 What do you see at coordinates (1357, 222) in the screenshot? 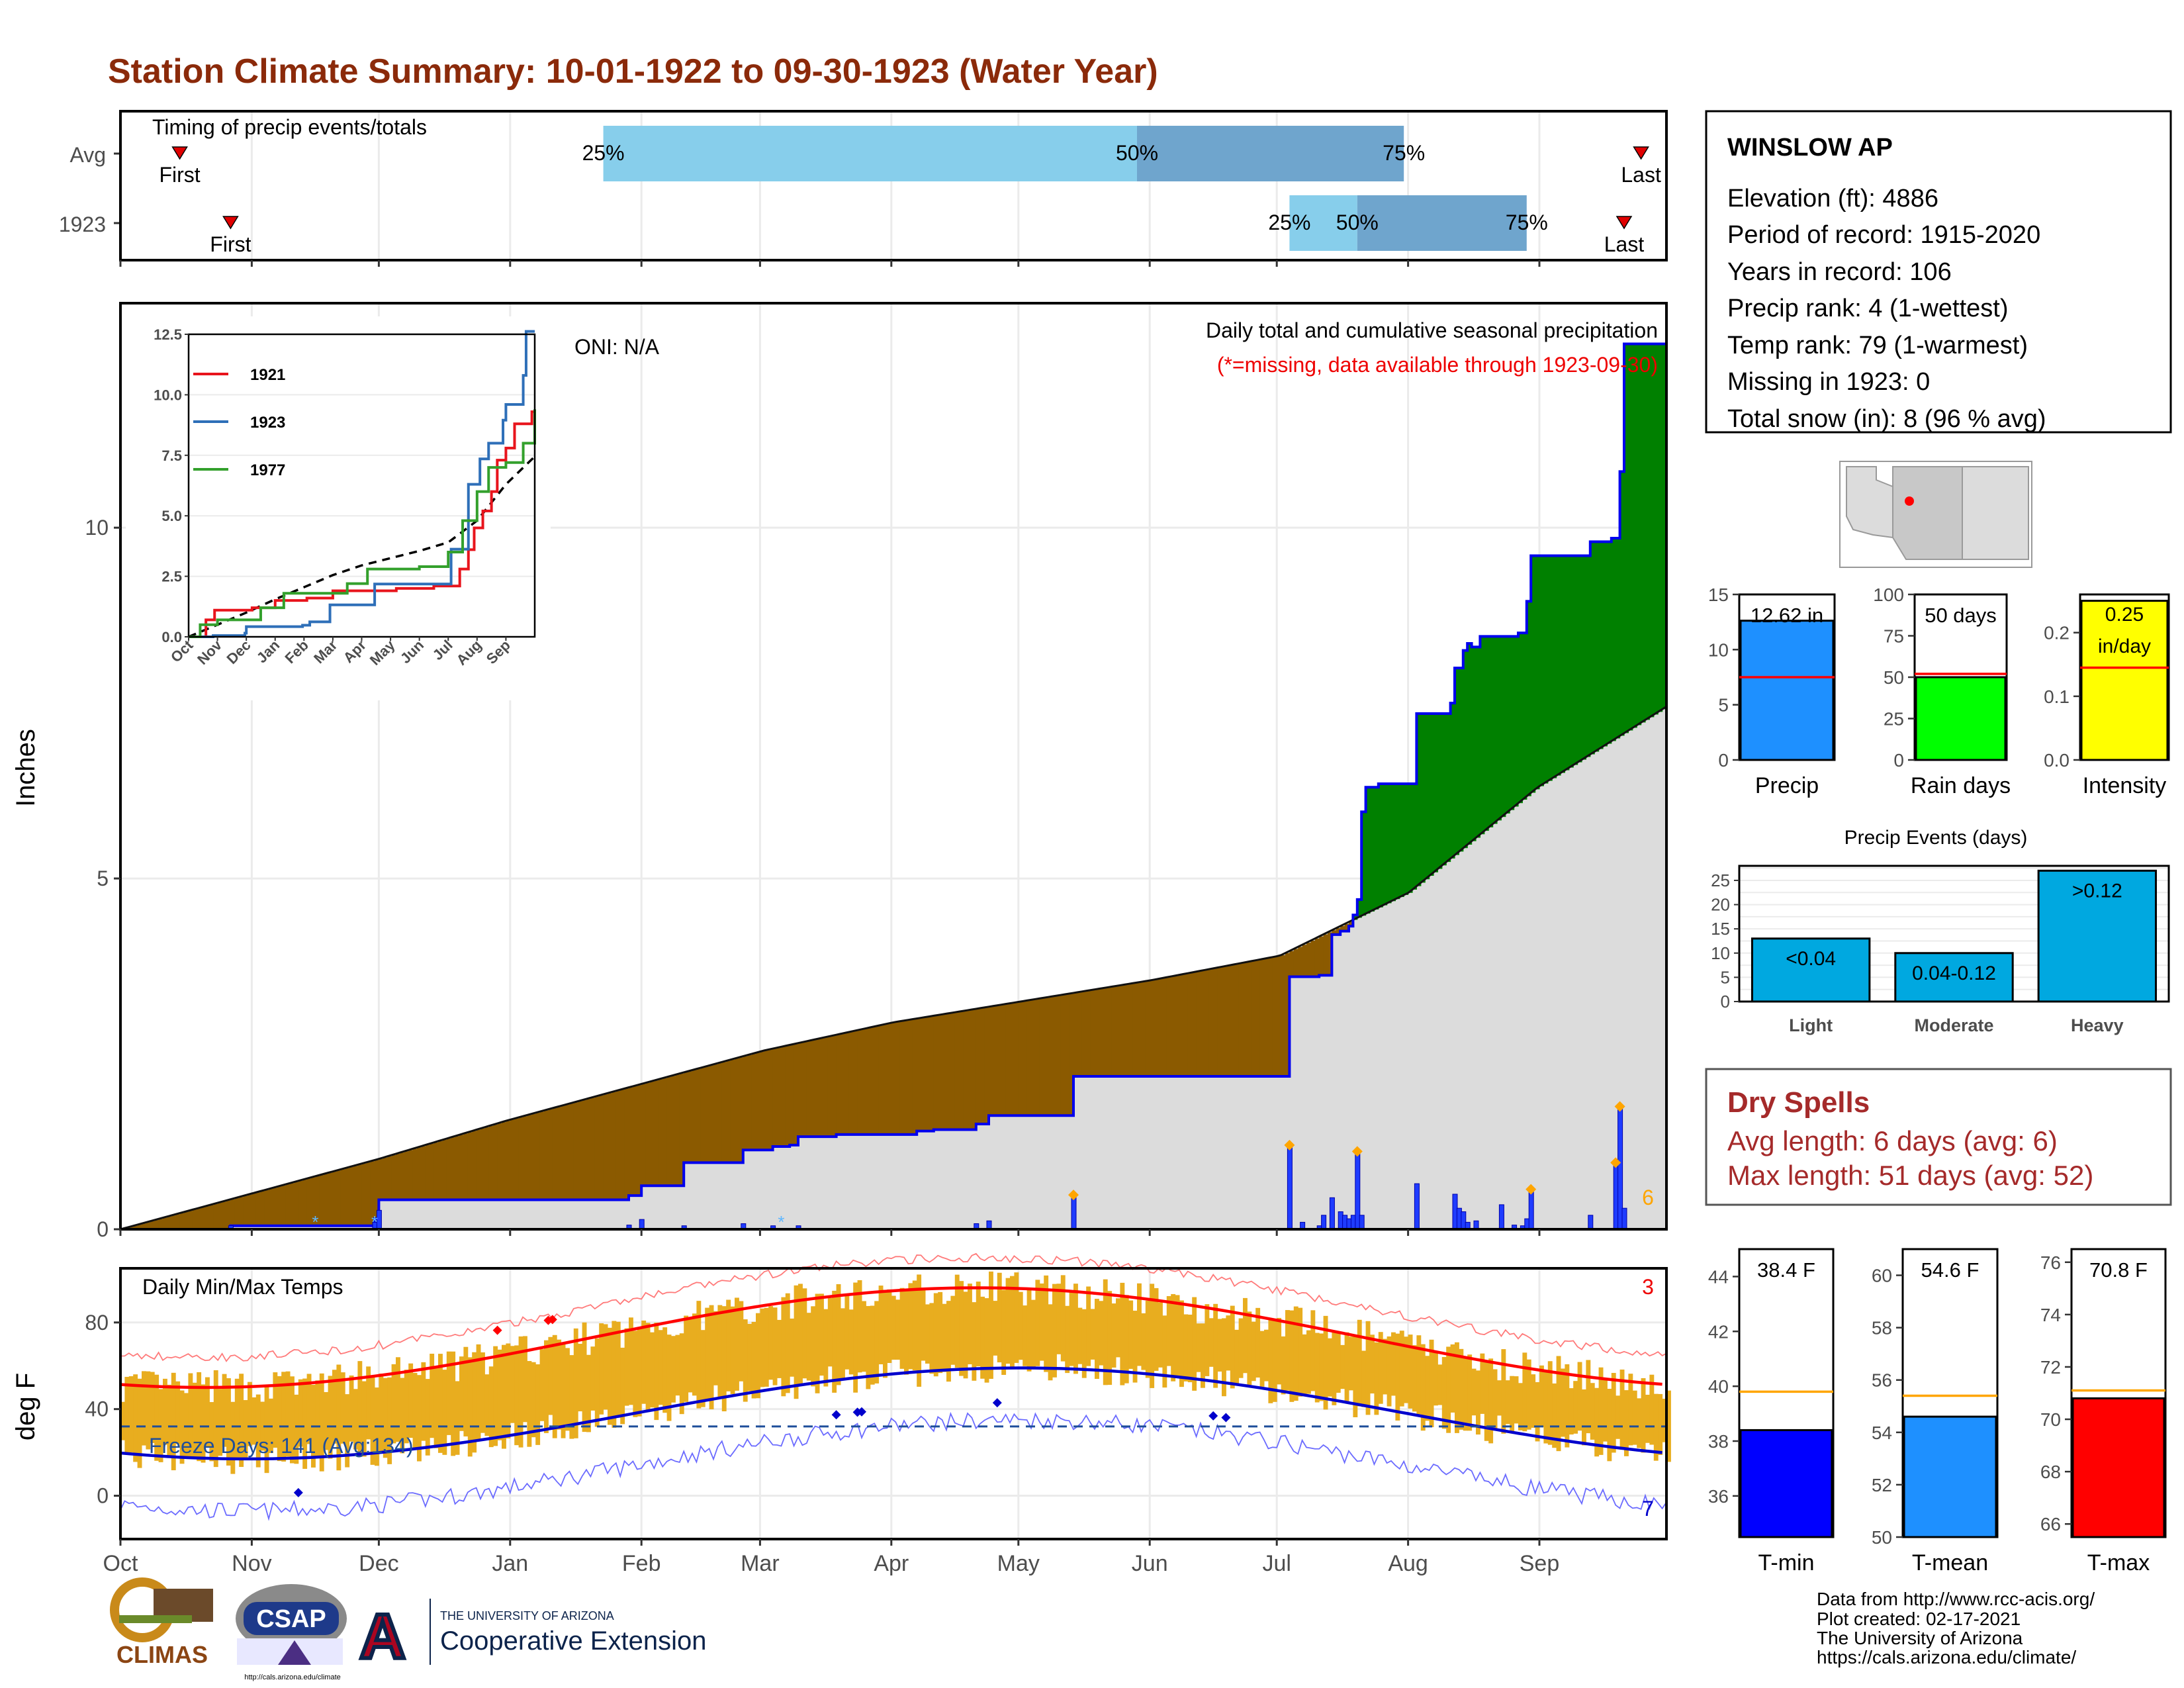
I see `timing-p50-label: 50%` at bounding box center [1357, 222].